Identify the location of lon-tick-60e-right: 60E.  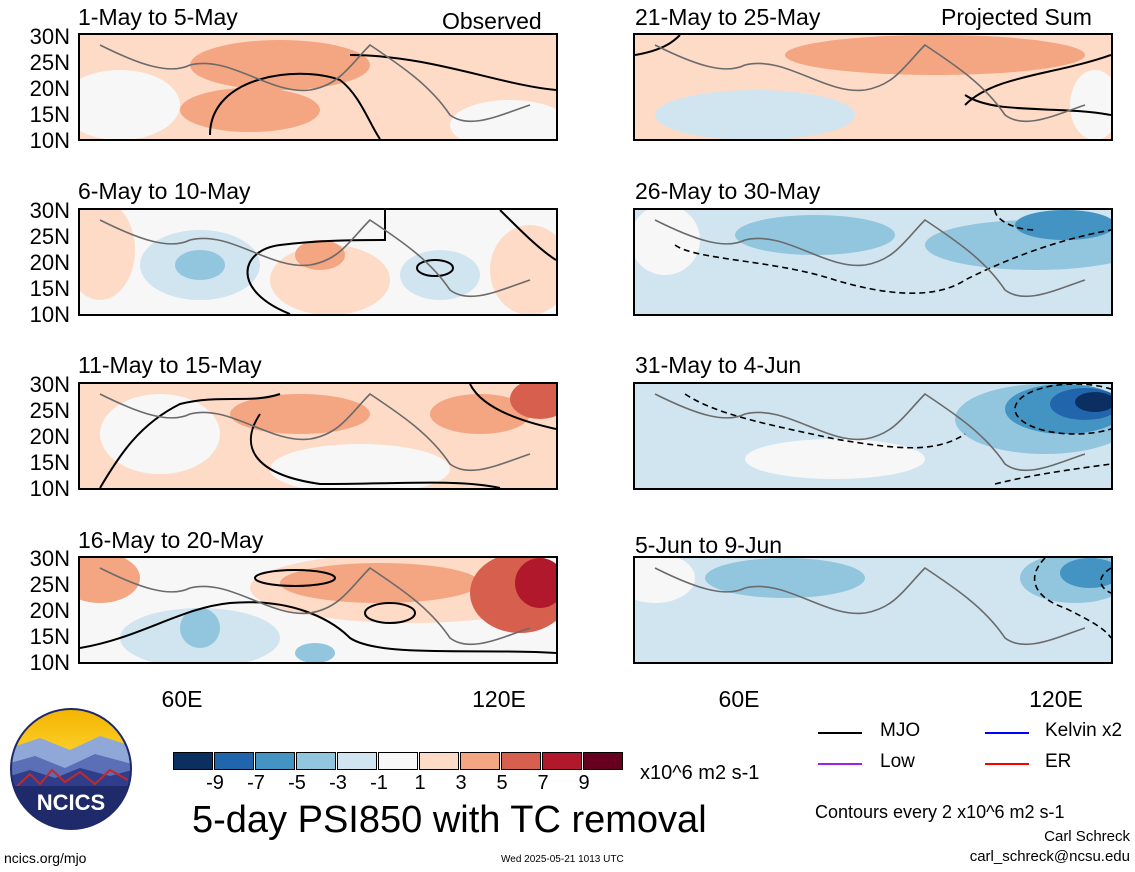
(739, 699).